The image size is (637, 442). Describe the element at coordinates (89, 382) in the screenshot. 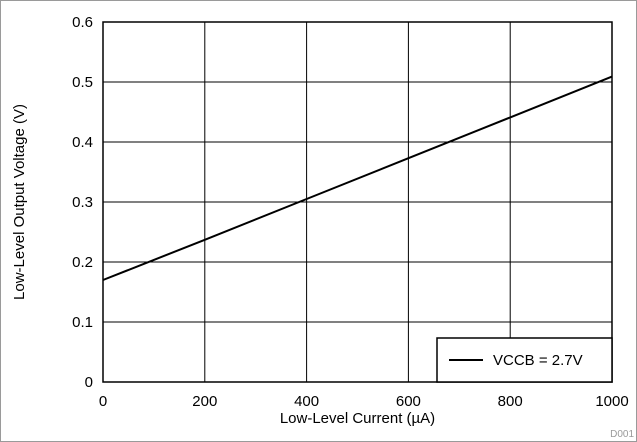

I see `y-tick-label: 0` at that location.